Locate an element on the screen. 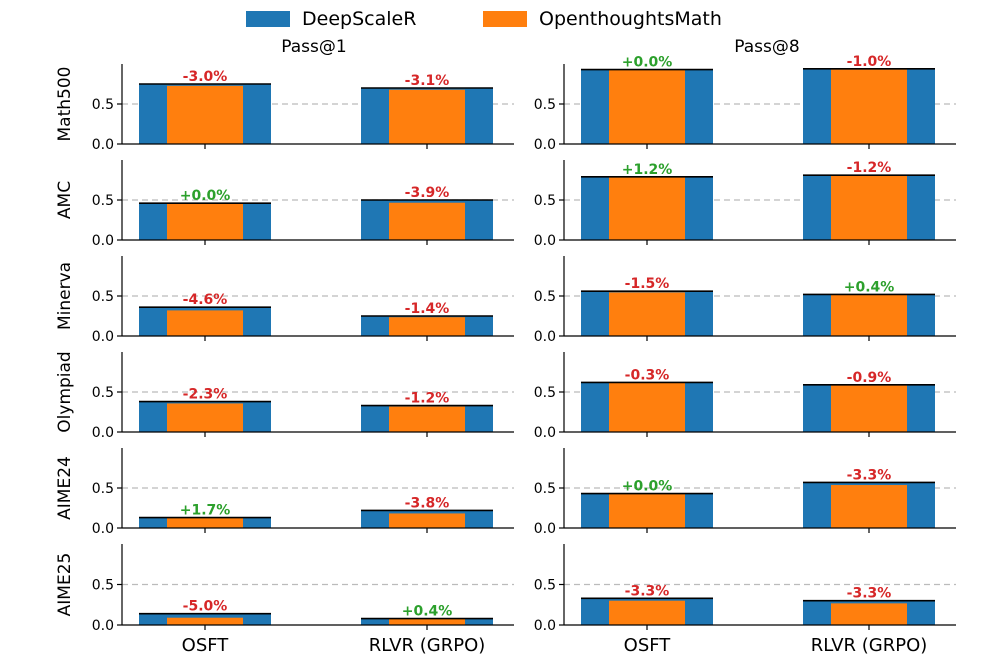 Image resolution: width=997 pixels, height=659 pixels. y-tick-label-r2-c1-0: 0.0 is located at coordinates (545, 337).